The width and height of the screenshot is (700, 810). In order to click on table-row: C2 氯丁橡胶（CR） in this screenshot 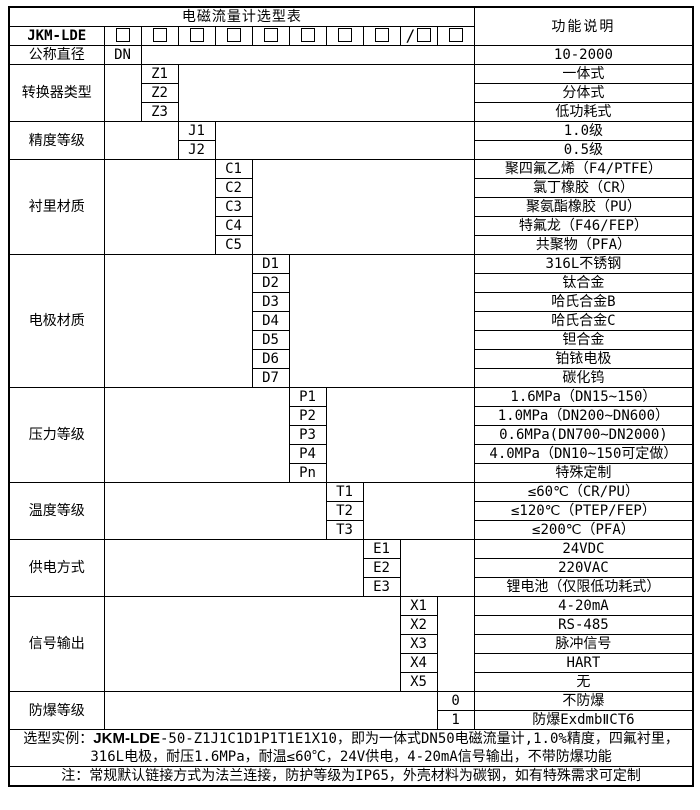, I will do `click(351, 188)`.